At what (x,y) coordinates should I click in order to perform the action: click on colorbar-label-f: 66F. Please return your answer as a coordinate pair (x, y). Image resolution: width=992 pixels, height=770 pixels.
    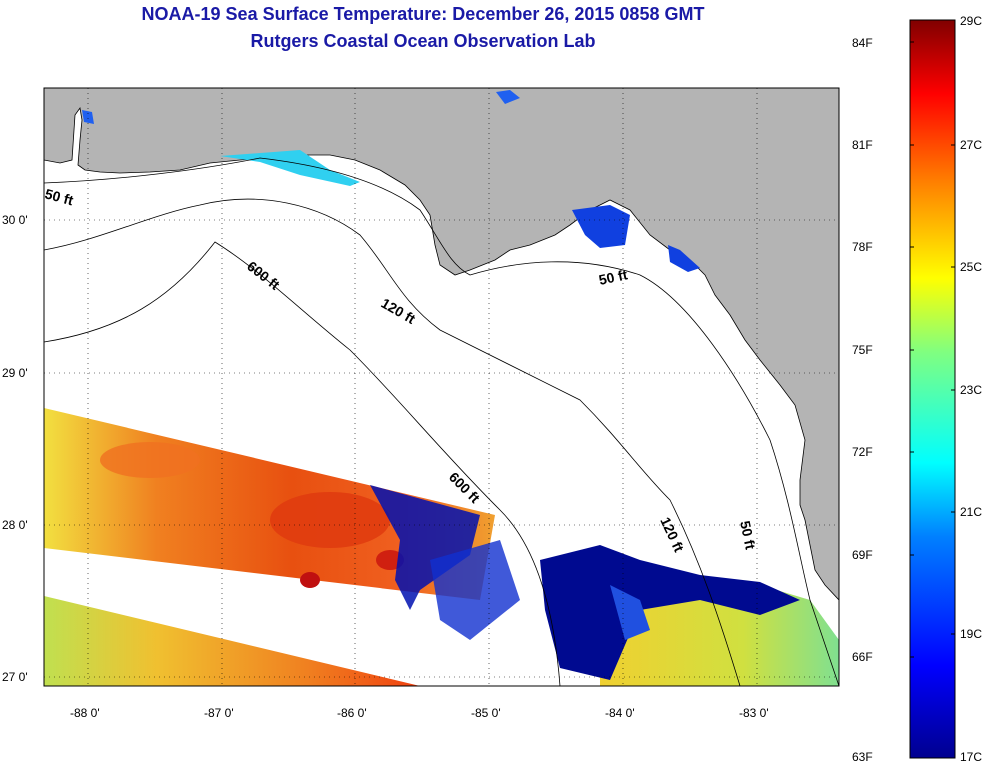
    Looking at the image, I should click on (862, 657).